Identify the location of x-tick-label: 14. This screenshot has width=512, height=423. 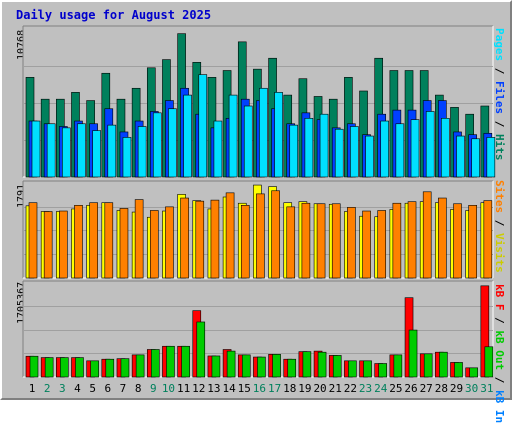
(229, 388).